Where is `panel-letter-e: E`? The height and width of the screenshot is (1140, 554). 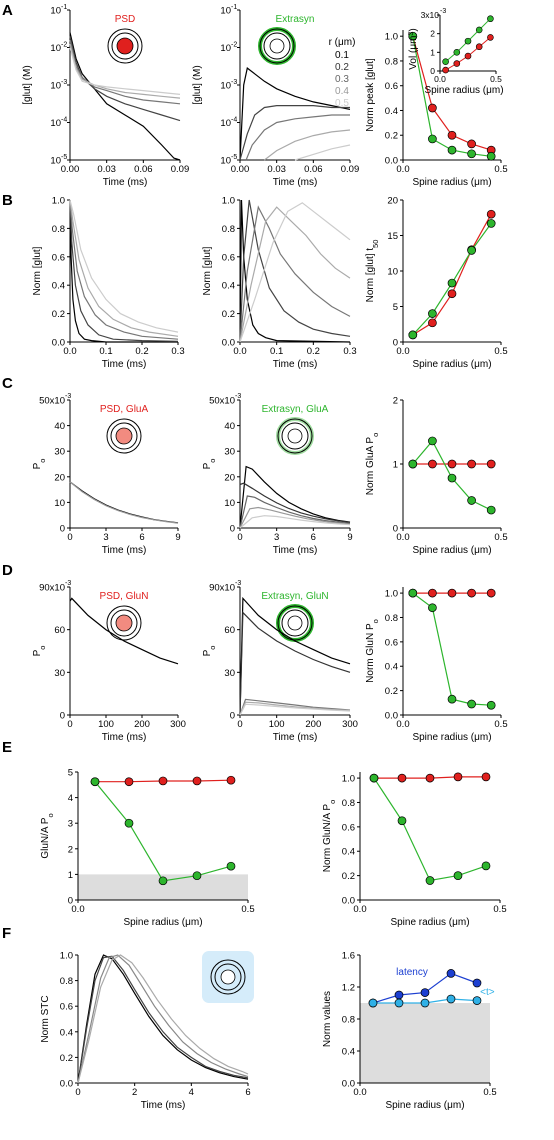
panel-letter-e: E is located at coordinates (7, 747).